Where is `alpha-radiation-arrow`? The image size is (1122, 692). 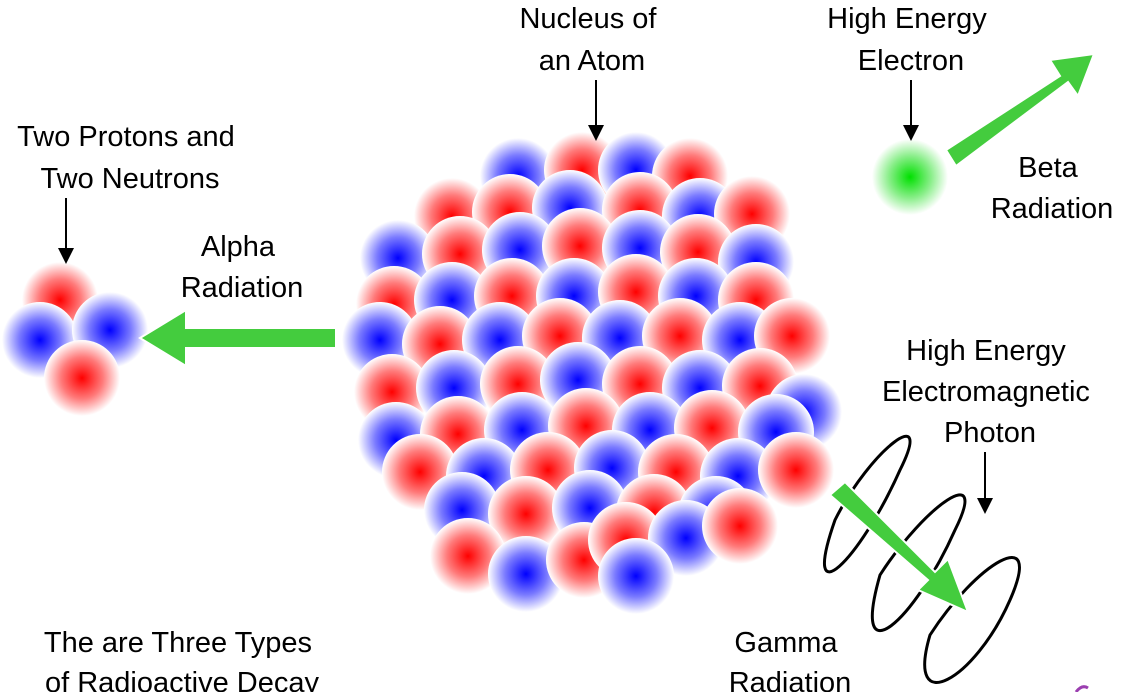
alpha-radiation-arrow is located at coordinates (237, 338).